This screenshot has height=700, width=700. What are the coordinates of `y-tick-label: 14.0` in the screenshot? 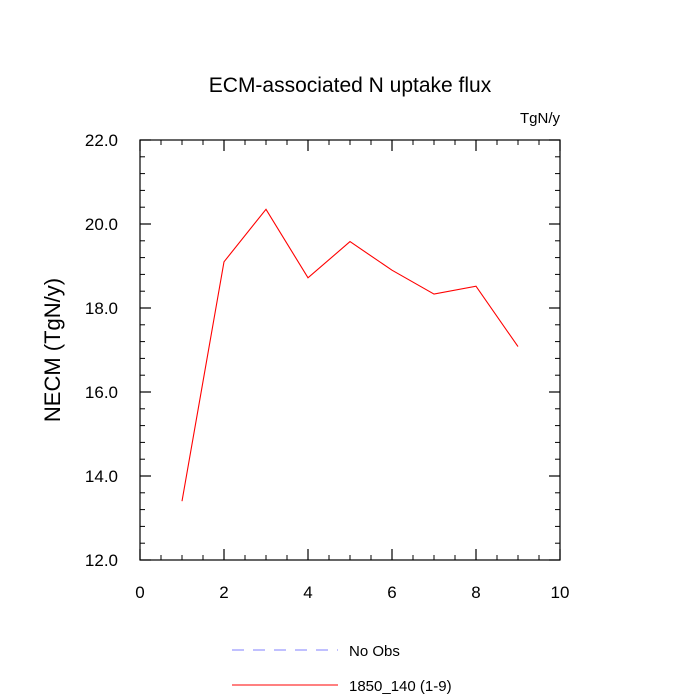 It's located at (101, 476).